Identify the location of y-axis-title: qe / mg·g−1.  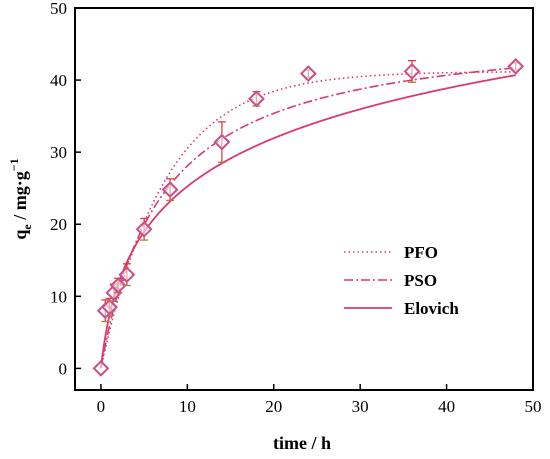
(20, 198).